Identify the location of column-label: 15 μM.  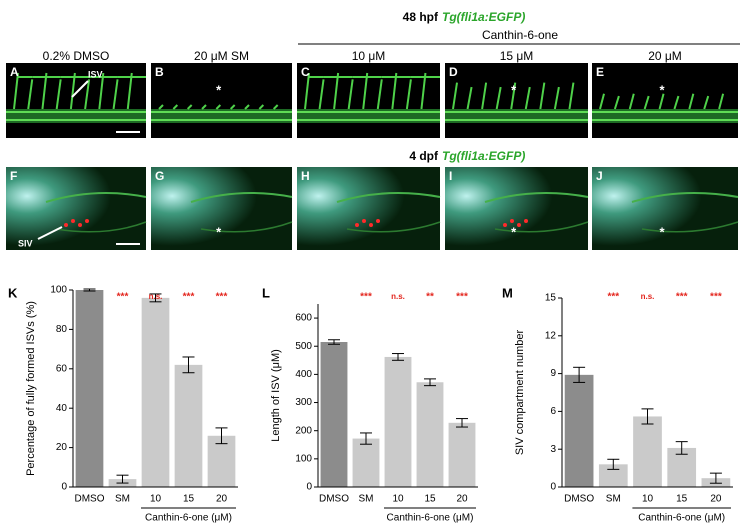
(517, 56).